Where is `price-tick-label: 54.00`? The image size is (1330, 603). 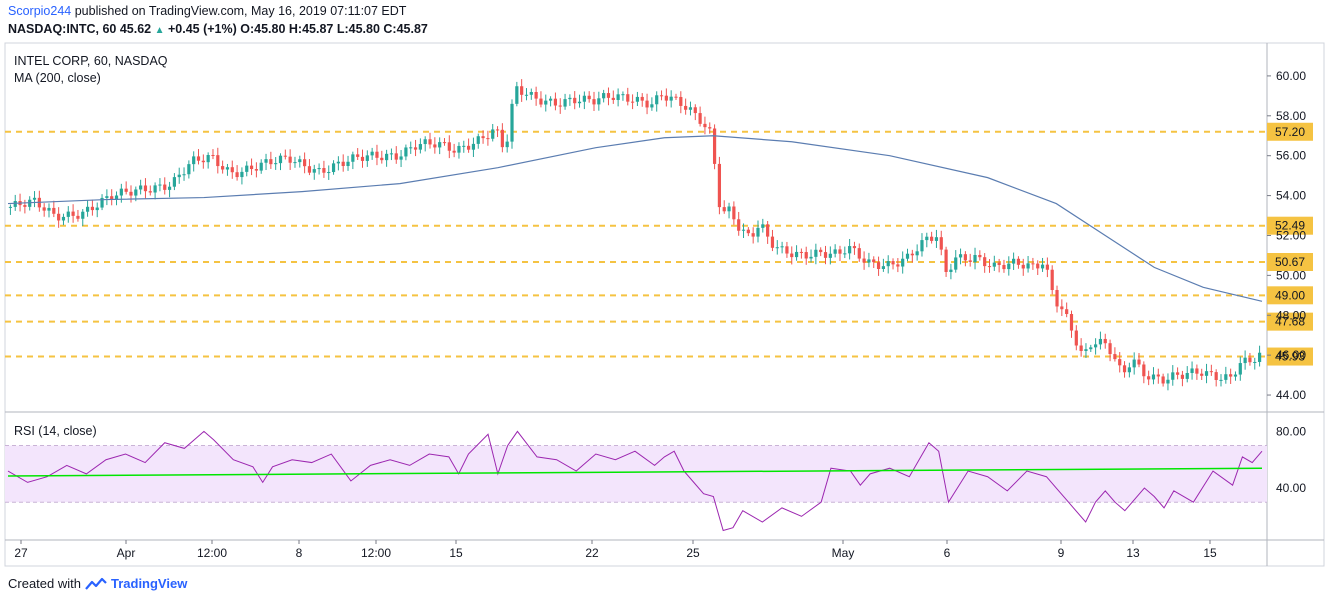 price-tick-label: 54.00 is located at coordinates (1291, 196).